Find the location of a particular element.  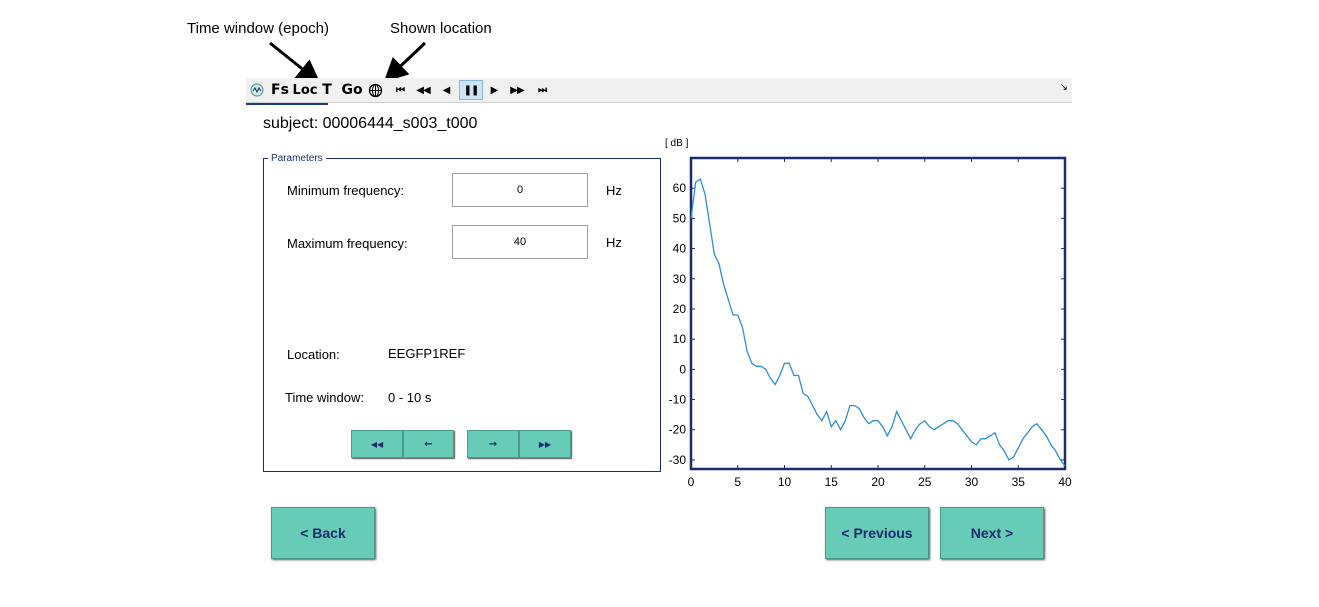

y-tick-label: -30 is located at coordinates (678, 460).